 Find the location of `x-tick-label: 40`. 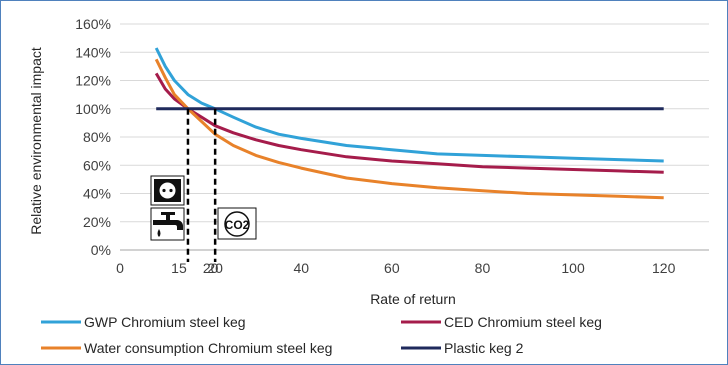

x-tick-label: 40 is located at coordinates (301, 268).